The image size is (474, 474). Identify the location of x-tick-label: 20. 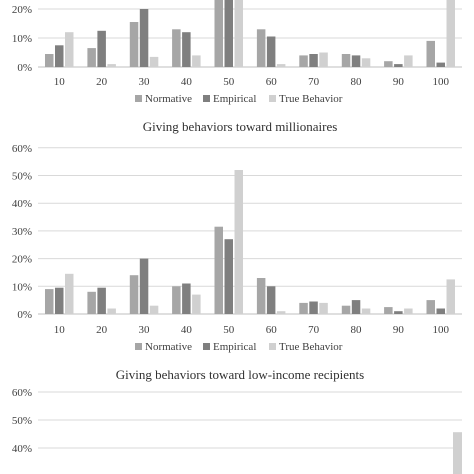
(102, 330).